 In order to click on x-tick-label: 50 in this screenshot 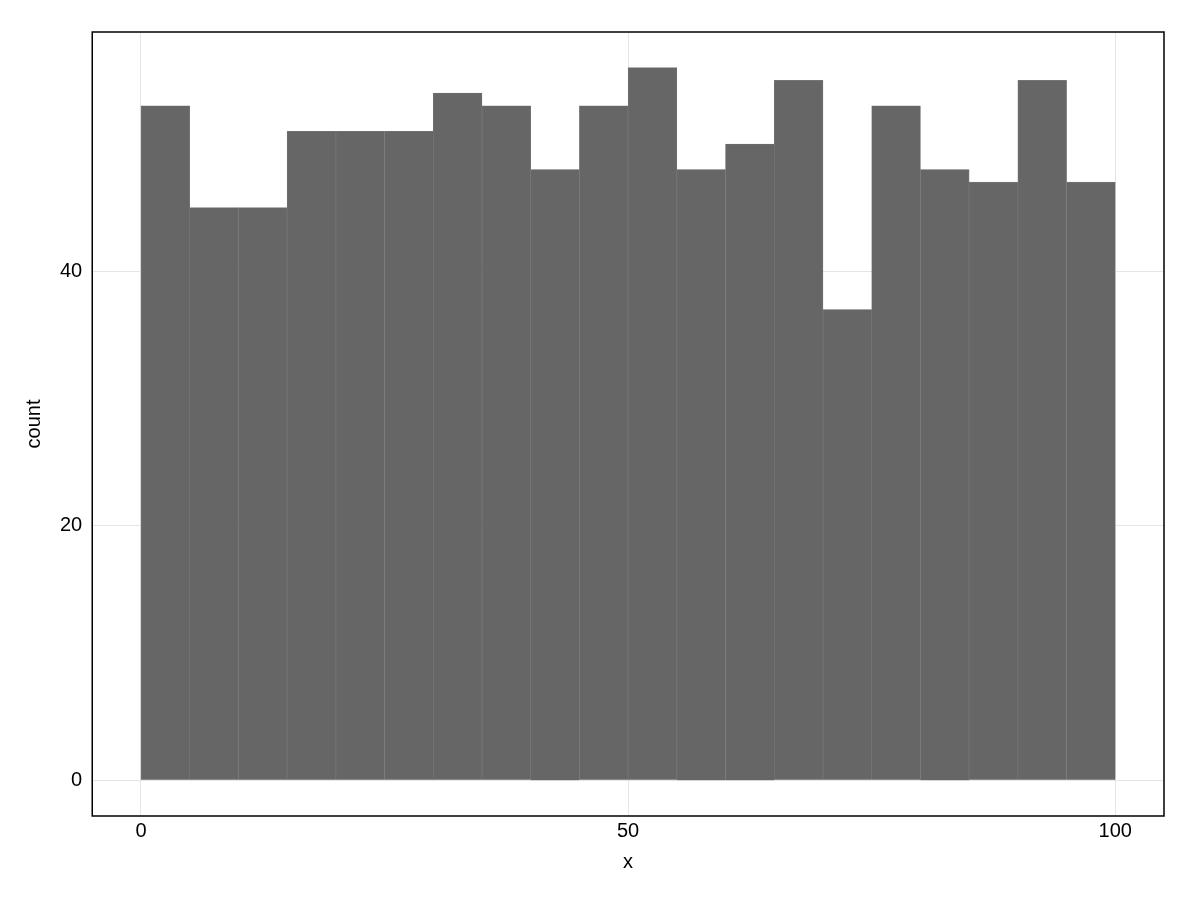, I will do `click(628, 829)`.